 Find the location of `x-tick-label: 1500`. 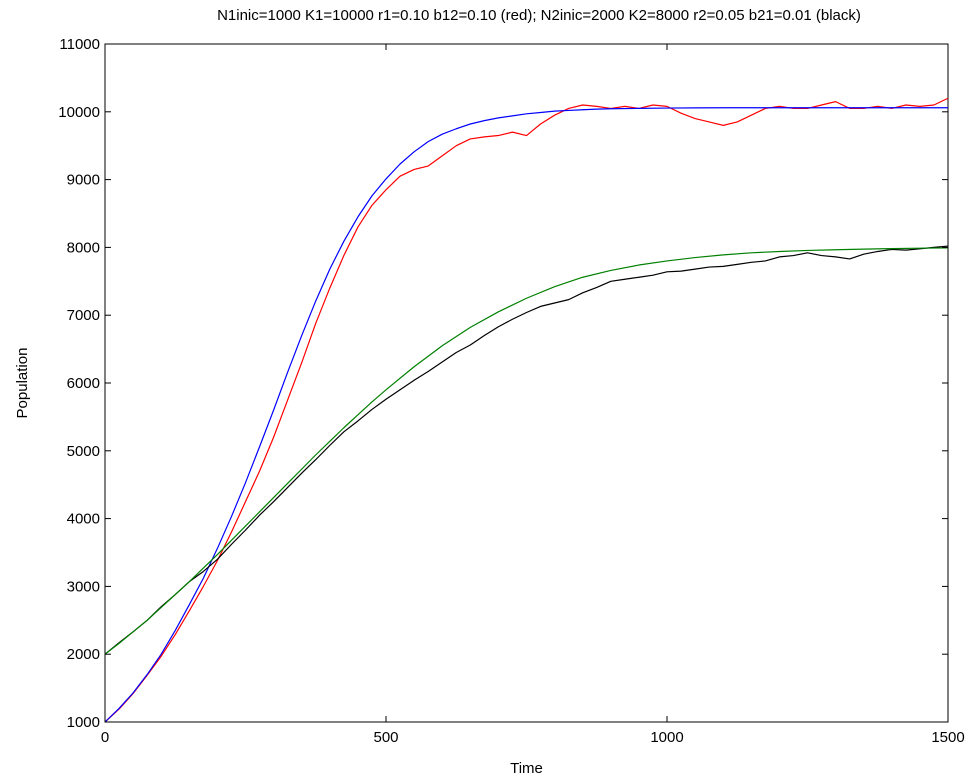

x-tick-label: 1500 is located at coordinates (947, 737).